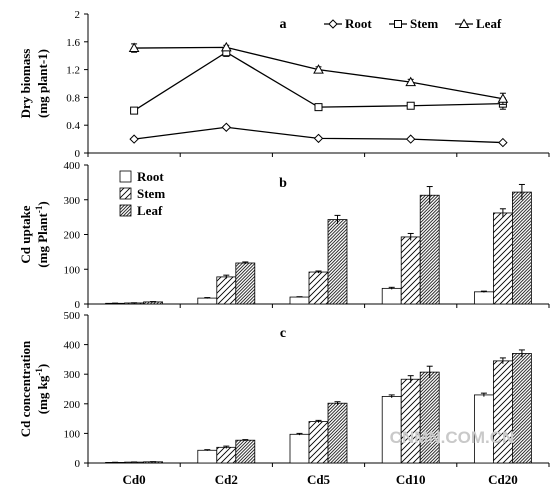 The height and width of the screenshot is (493, 560). I want to click on y-axis-title-a: Dry biomass (mg plant-1), so click(34, 84).